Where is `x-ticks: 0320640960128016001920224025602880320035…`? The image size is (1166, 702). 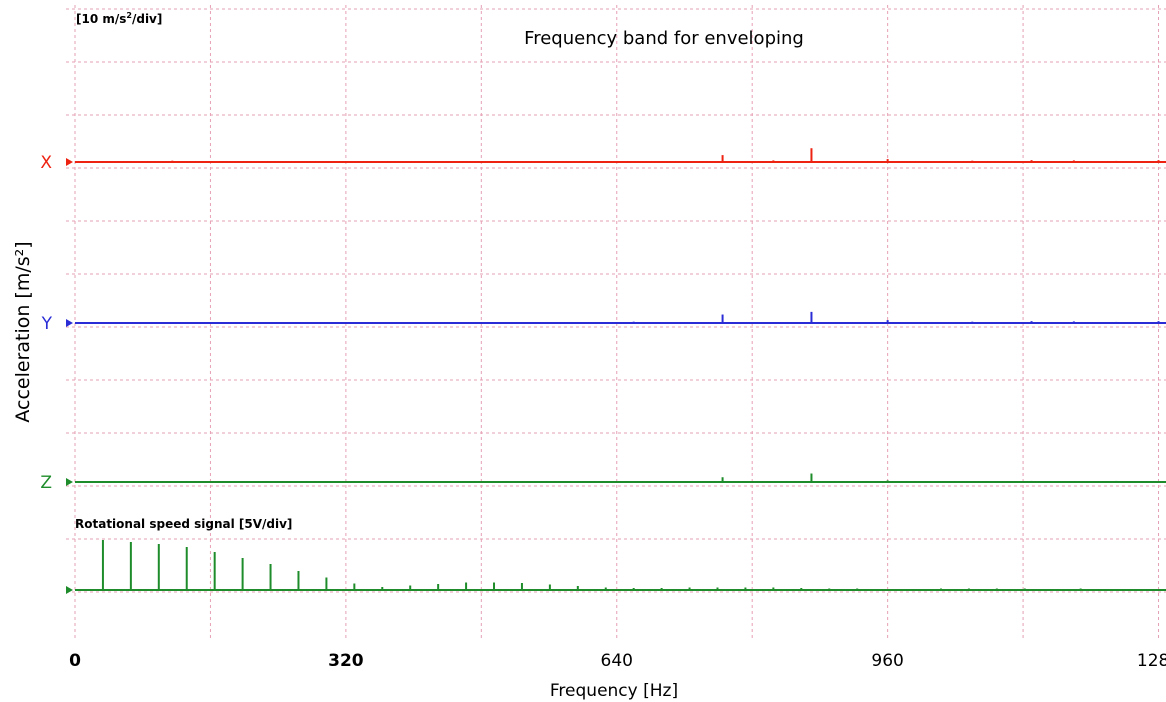
x-ticks: 0320640960128016001920224025602880320035… is located at coordinates (617, 661).